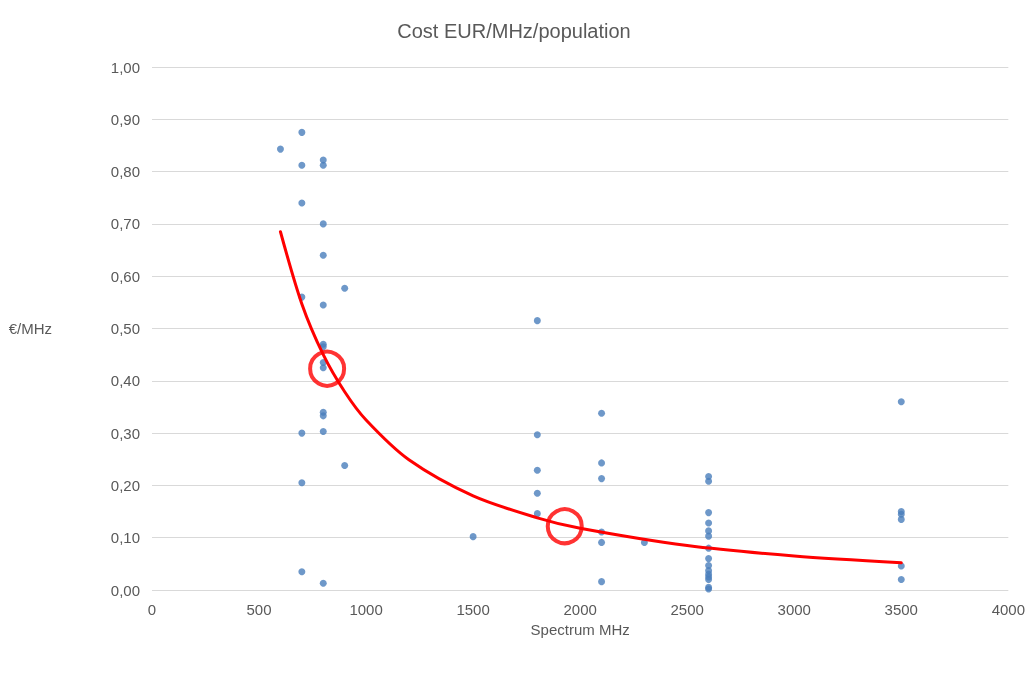 This screenshot has width=1028, height=674. What do you see at coordinates (901, 609) in the screenshot?
I see `x-tick-label: 3500` at bounding box center [901, 609].